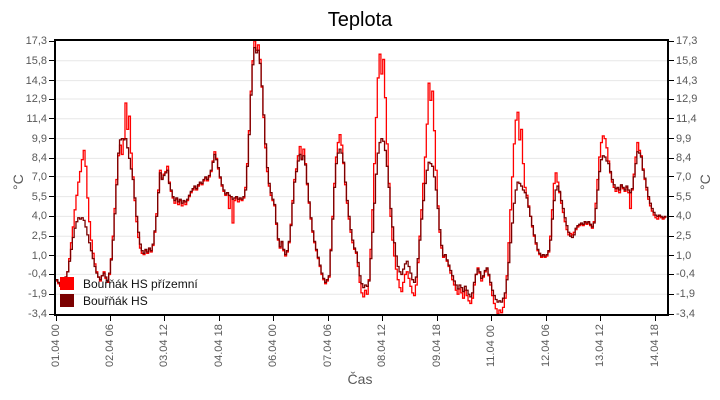  What do you see at coordinates (39, 236) in the screenshot?
I see `y-tick-label-left: 2,5` at bounding box center [39, 236].